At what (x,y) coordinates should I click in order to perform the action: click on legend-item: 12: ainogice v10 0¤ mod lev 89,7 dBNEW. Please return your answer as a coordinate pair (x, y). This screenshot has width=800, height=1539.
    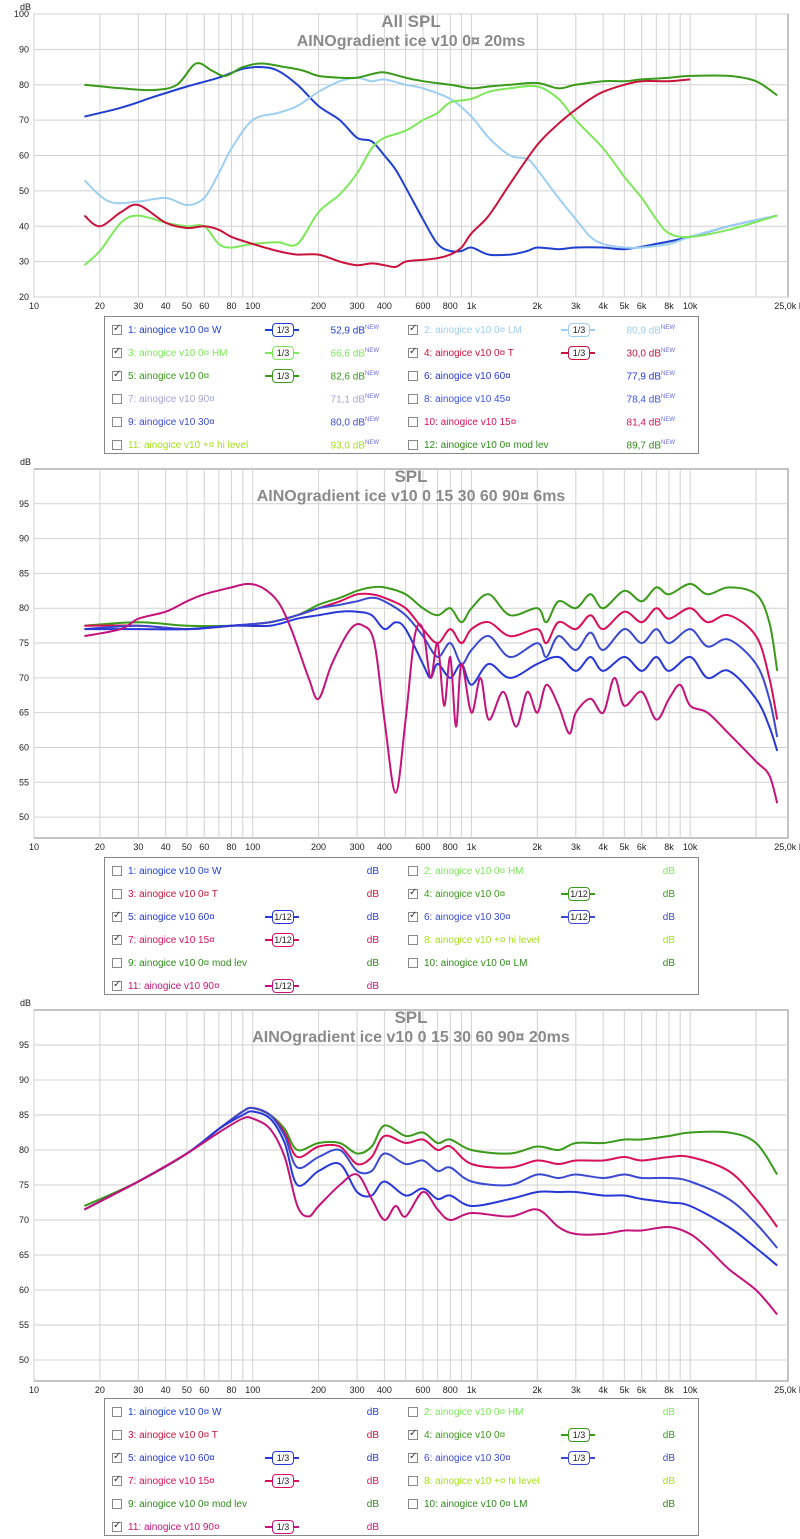
    Looking at the image, I should click on (549, 446).